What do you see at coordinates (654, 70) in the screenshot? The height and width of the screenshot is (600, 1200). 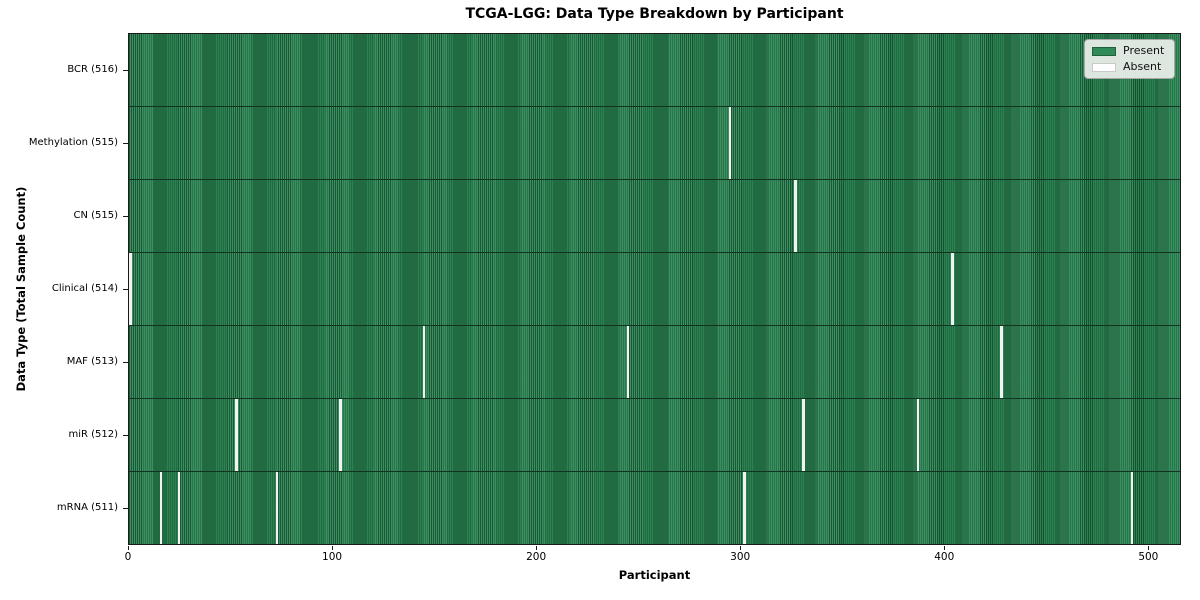 I see `heatmap-row-bcr` at bounding box center [654, 70].